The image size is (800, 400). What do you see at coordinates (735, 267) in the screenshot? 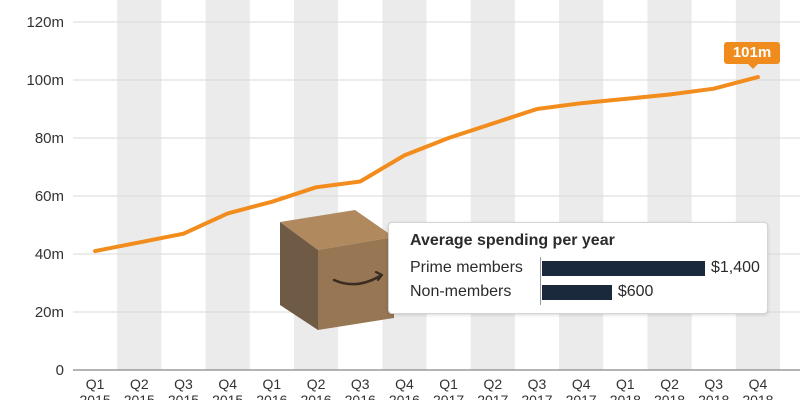
I see `inset-value: $1,400` at bounding box center [735, 267].